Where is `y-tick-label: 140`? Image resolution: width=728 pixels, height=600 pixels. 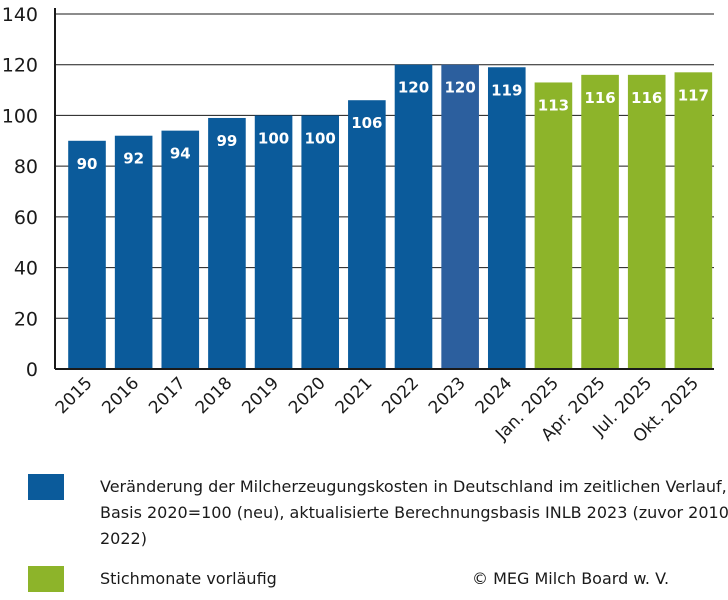
y-tick-label: 140 is located at coordinates (20, 15).